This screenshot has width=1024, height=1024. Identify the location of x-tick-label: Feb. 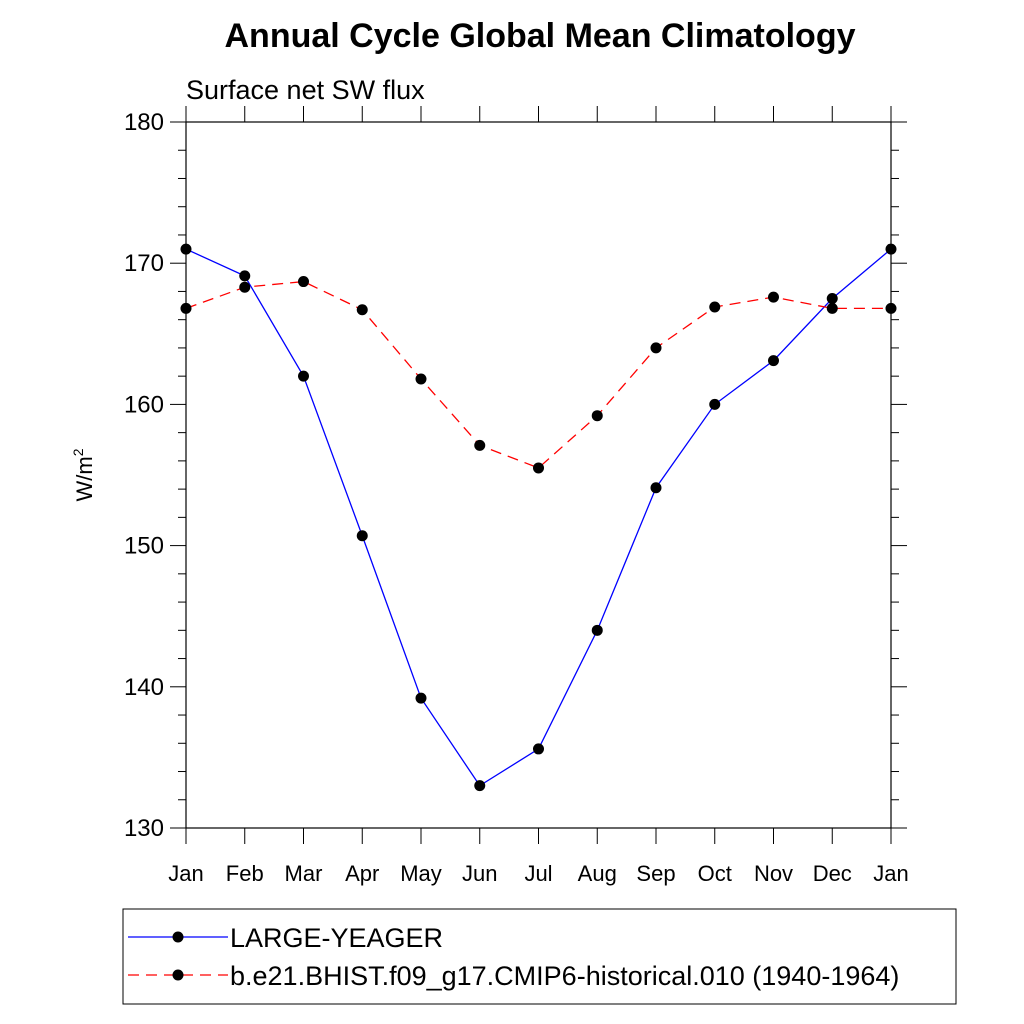
(245, 873).